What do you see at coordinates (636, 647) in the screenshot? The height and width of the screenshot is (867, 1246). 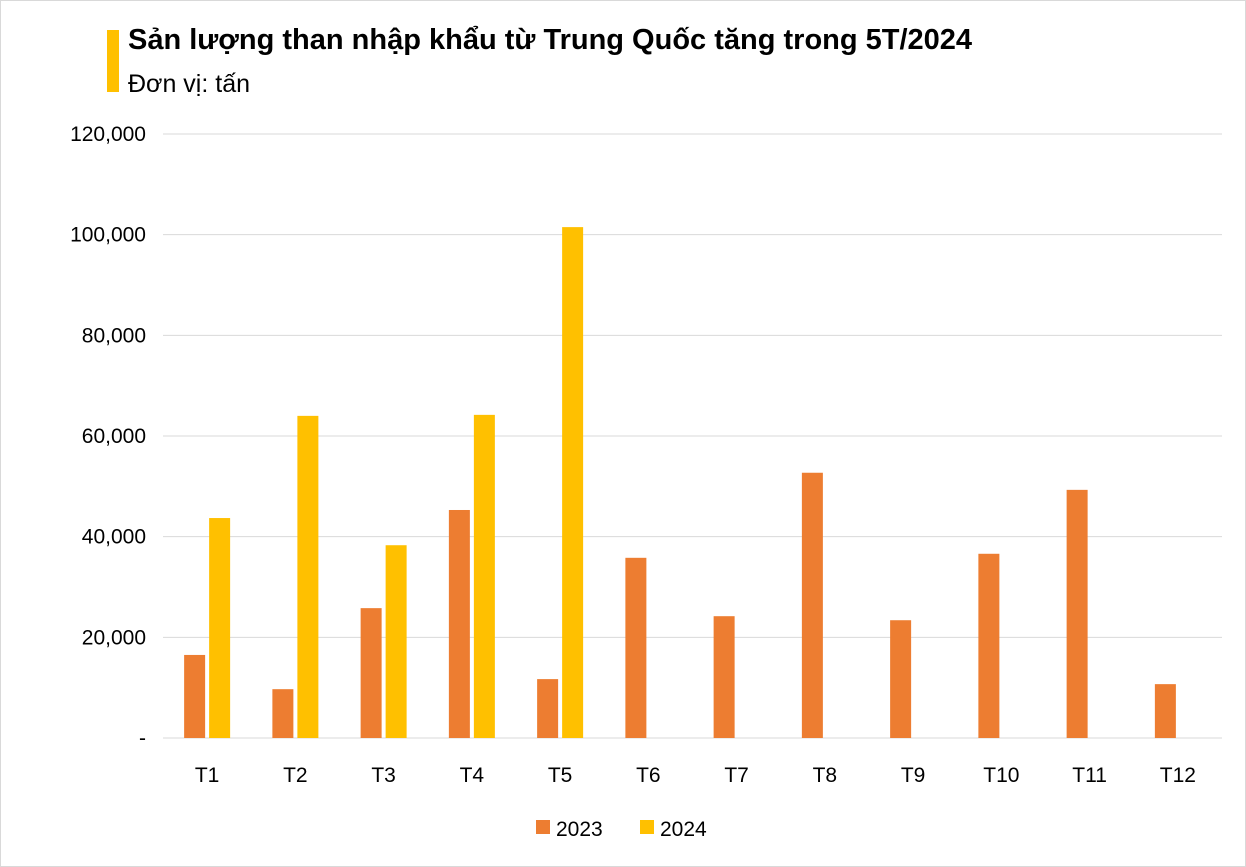 I see `bar-2023-T6` at bounding box center [636, 647].